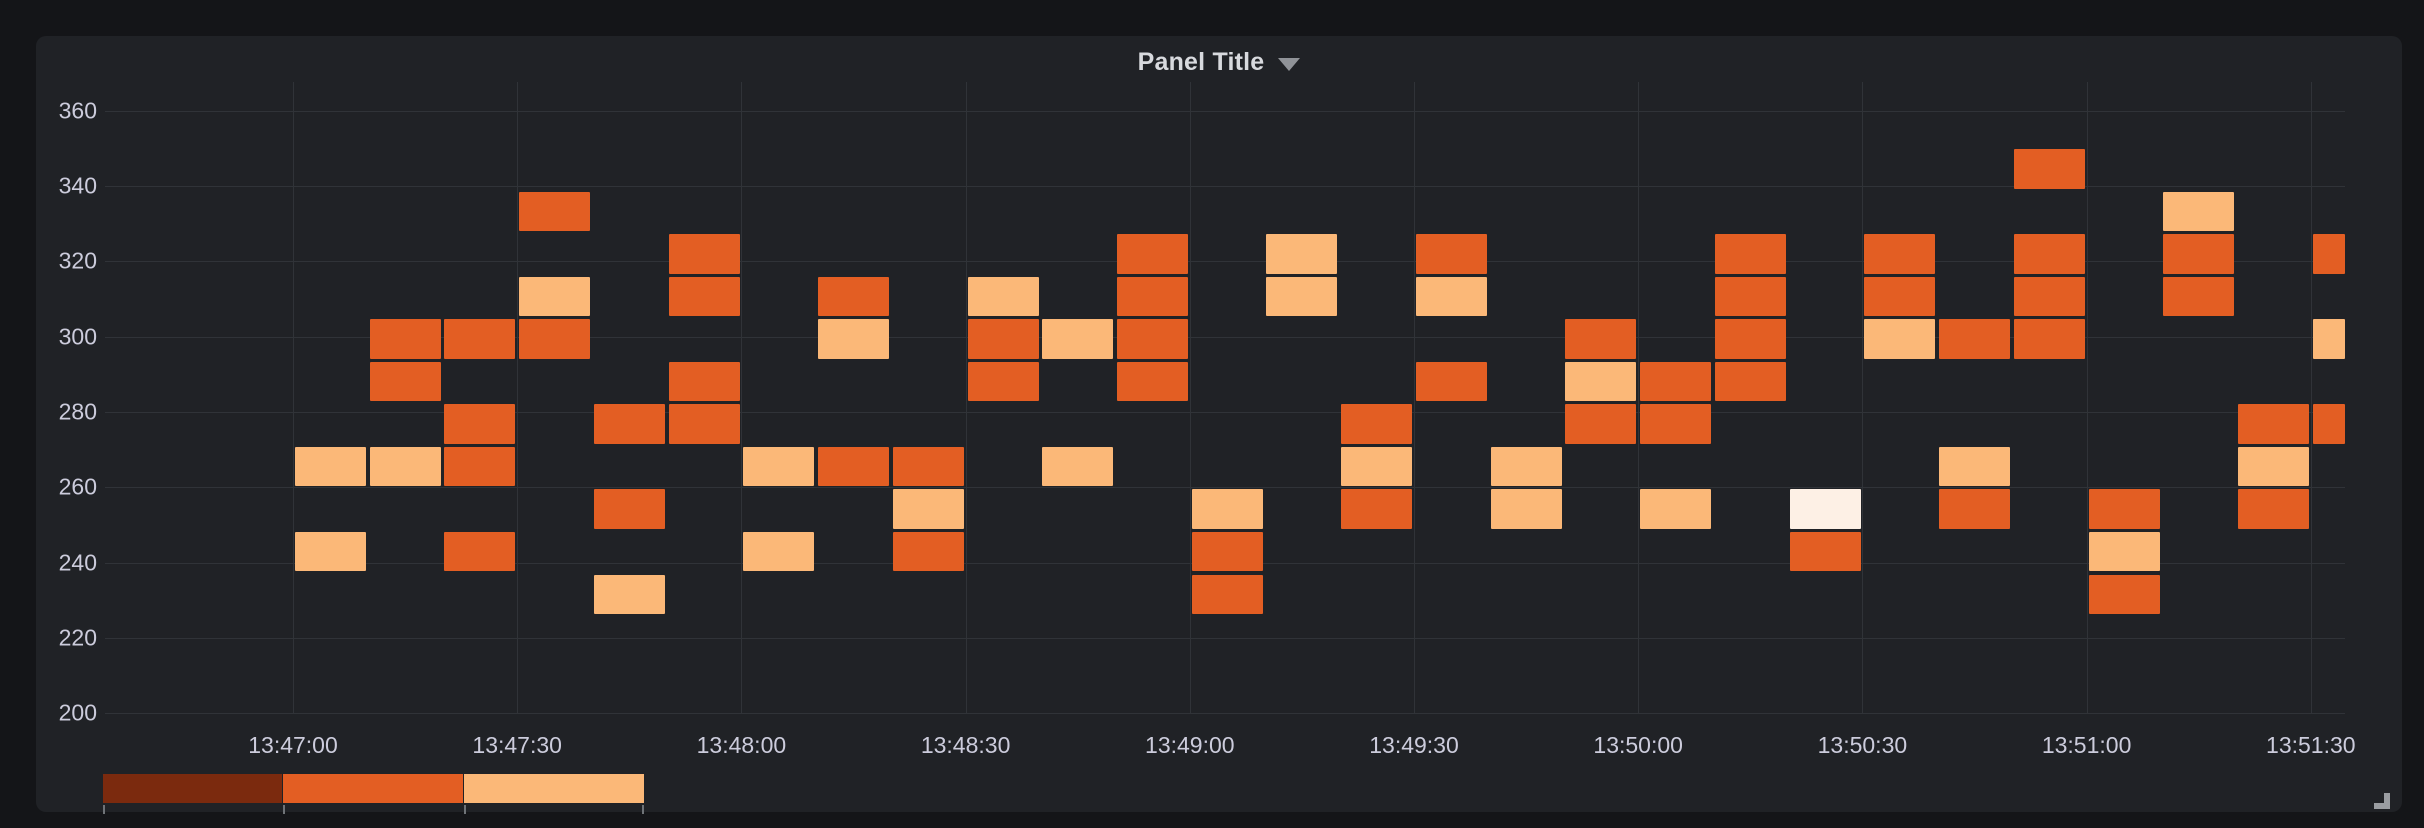  Describe the element at coordinates (2379, 798) in the screenshot. I see `panel-resize-handle` at that location.